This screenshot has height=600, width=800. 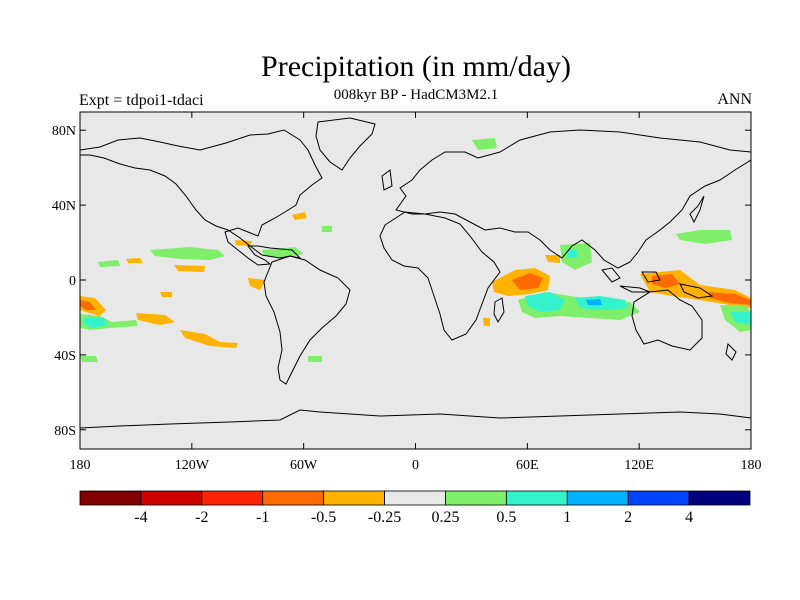 What do you see at coordinates (628, 517) in the screenshot?
I see `colorbar-label: 2` at bounding box center [628, 517].